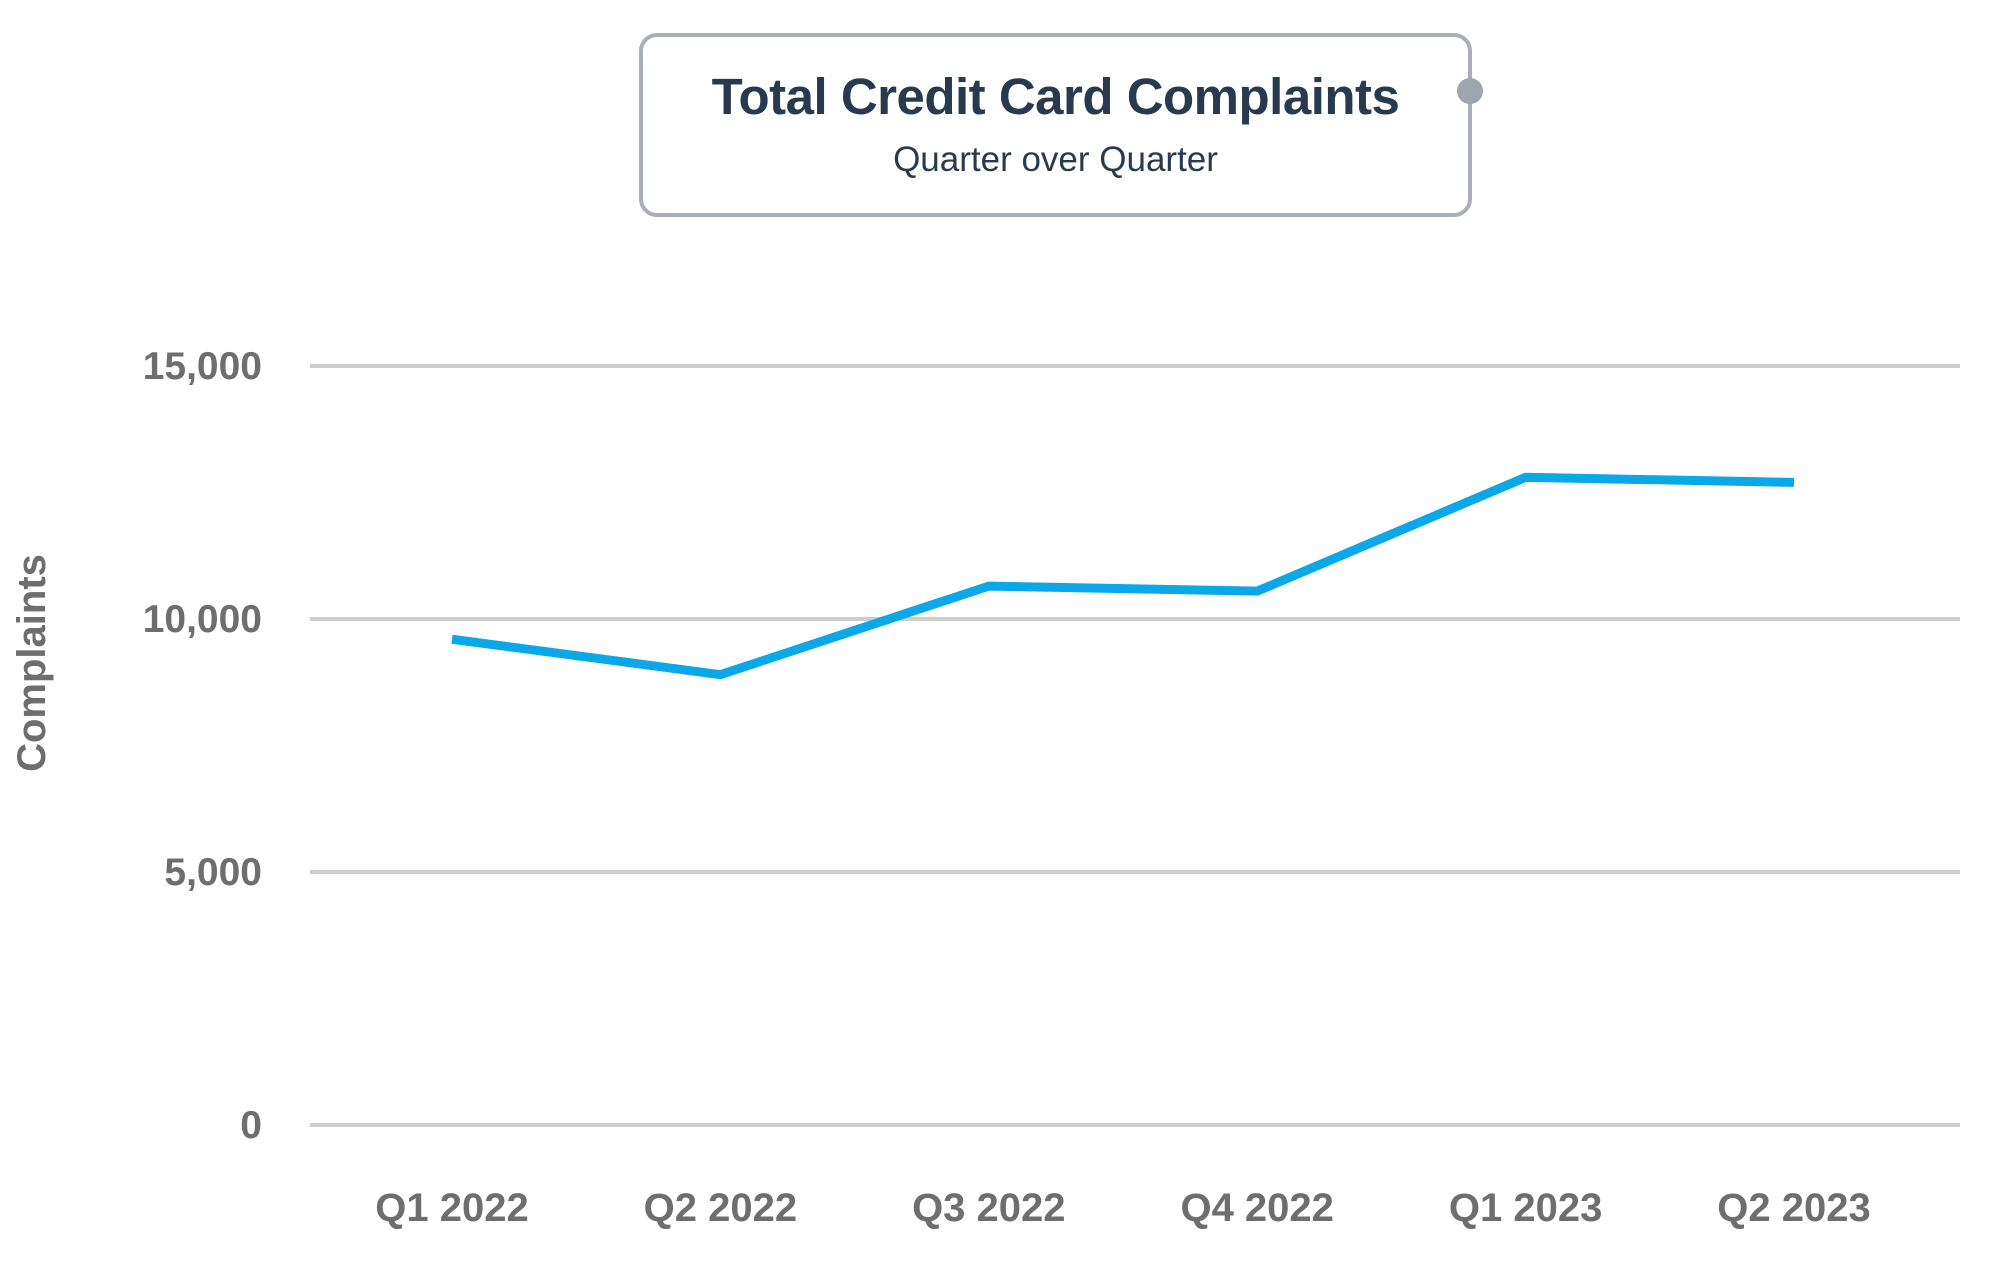 Image resolution: width=2000 pixels, height=1264 pixels. What do you see at coordinates (32, 663) in the screenshot?
I see `y-axis-title: Complaints` at bounding box center [32, 663].